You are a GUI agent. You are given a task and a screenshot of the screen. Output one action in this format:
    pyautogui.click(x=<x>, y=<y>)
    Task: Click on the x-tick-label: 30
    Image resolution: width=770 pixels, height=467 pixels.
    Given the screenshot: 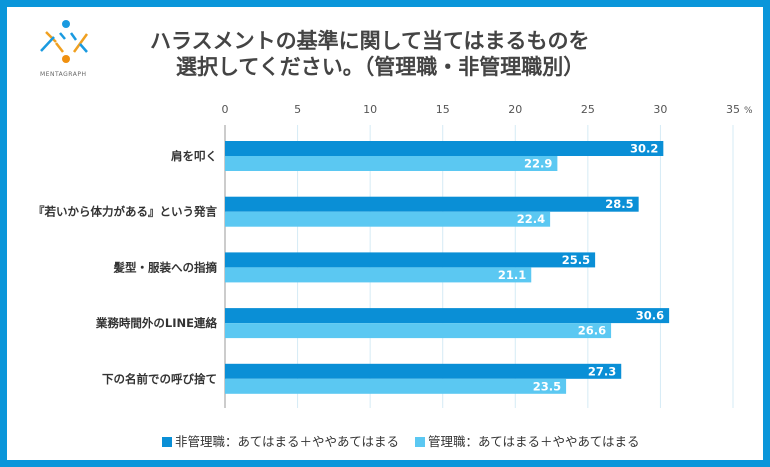 What is the action you would take?
    pyautogui.click(x=660, y=109)
    